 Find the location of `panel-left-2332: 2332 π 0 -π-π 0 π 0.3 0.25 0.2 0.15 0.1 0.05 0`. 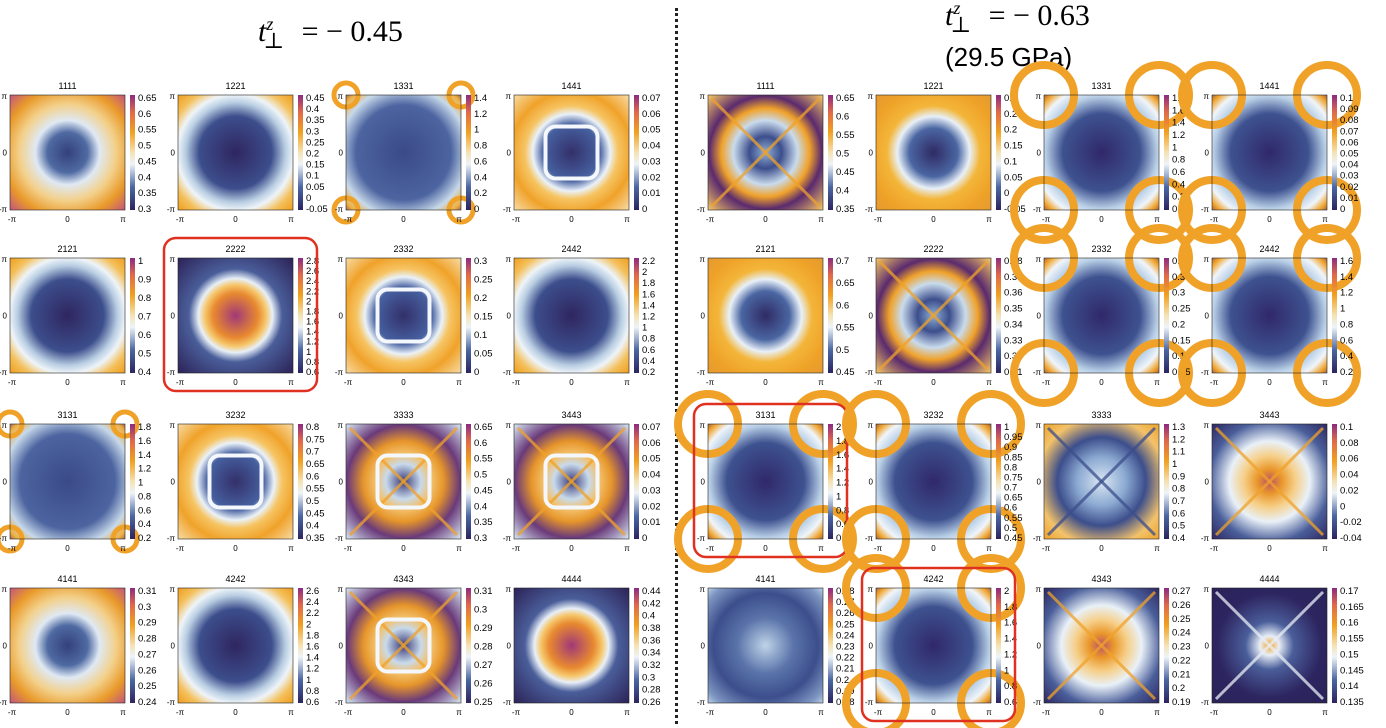

panel-left-2332: 2332 π 0 -π-π 0 π 0.3 0.25 0.2 0.15 0.1 0.05 0 is located at coordinates (414, 315).